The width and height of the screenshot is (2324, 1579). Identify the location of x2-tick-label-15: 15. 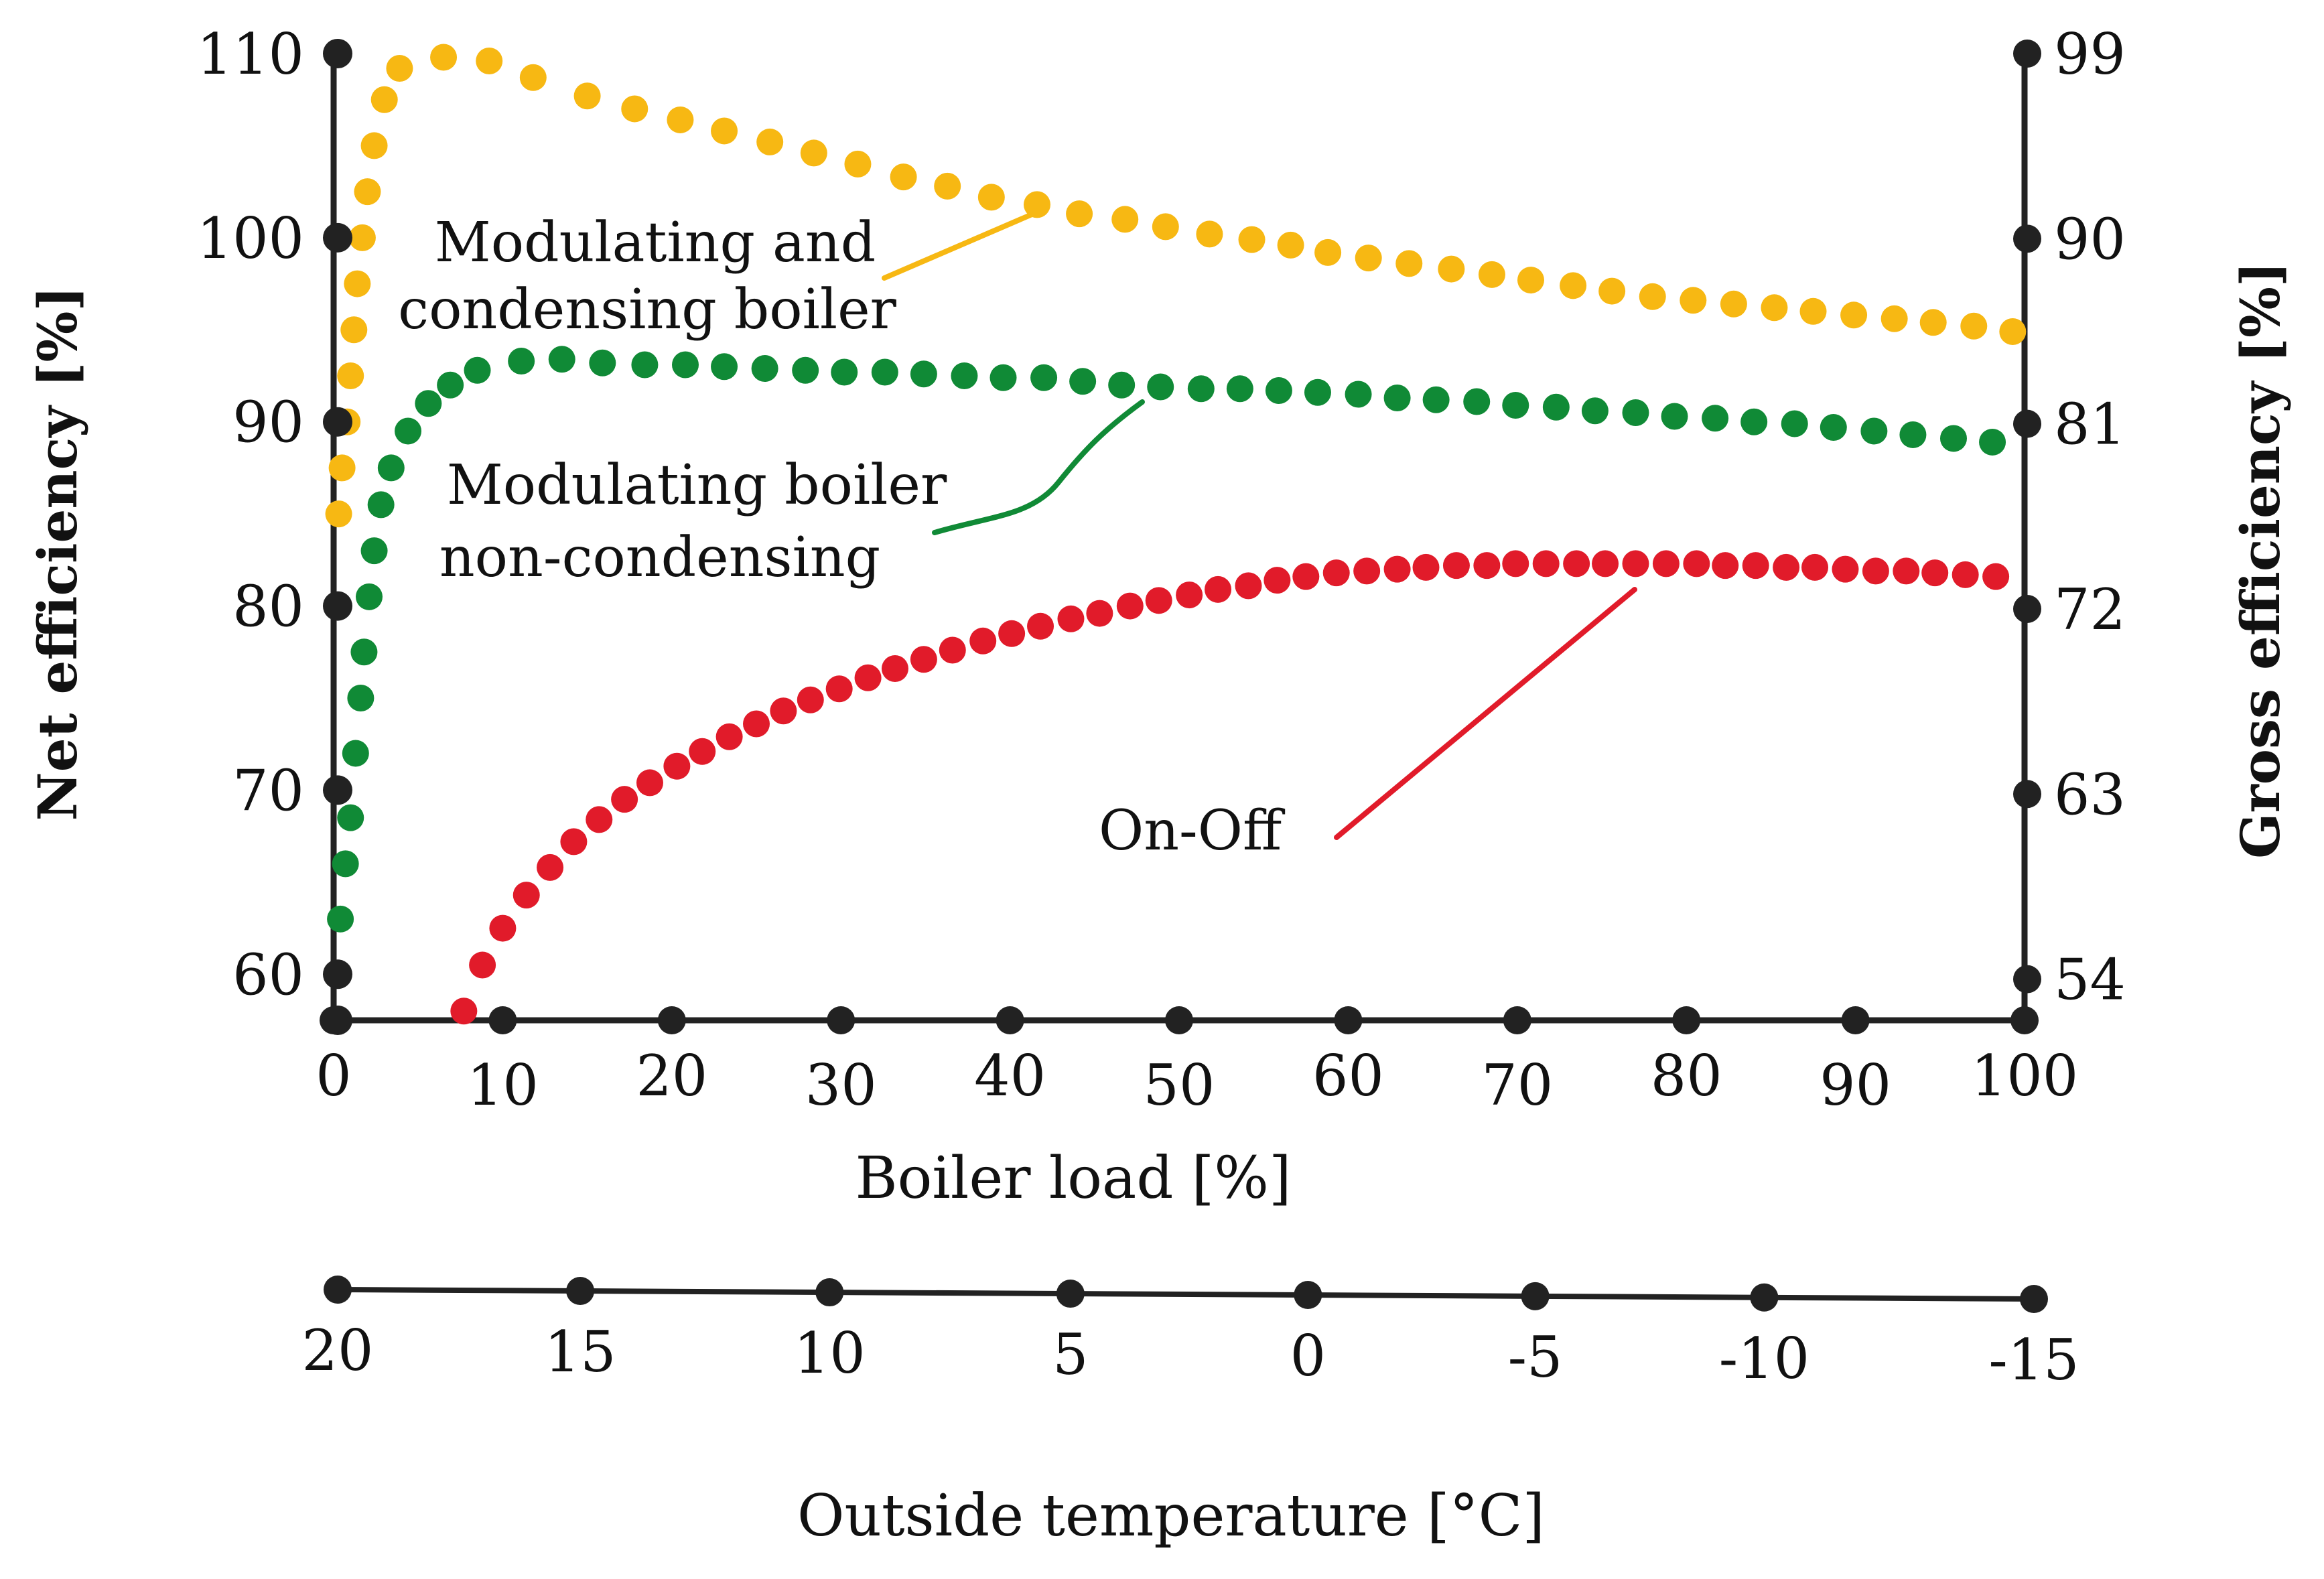
(580, 1352).